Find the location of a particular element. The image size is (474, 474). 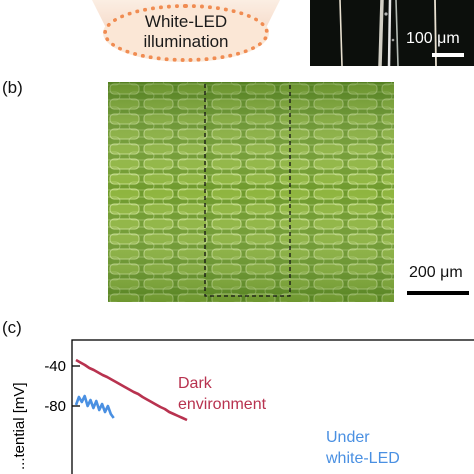

panel-c-label: (c) is located at coordinates (12, 327).